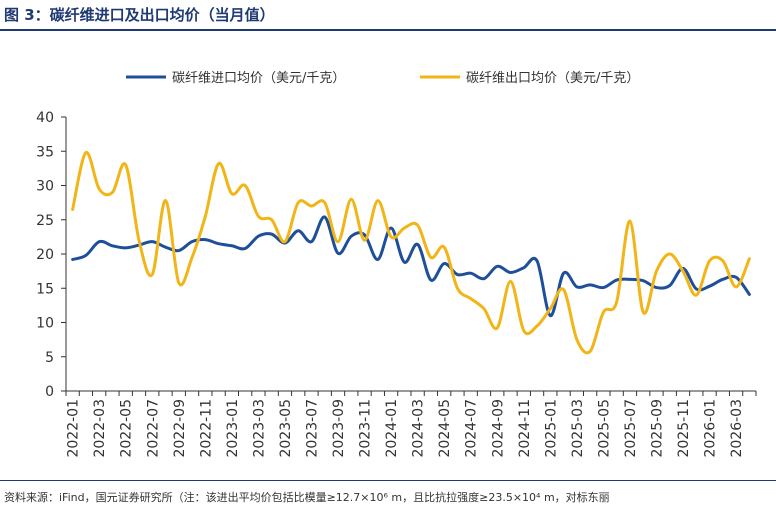  What do you see at coordinates (578, 428) in the screenshot?
I see `x-tick-label: 2025-03` at bounding box center [578, 428].